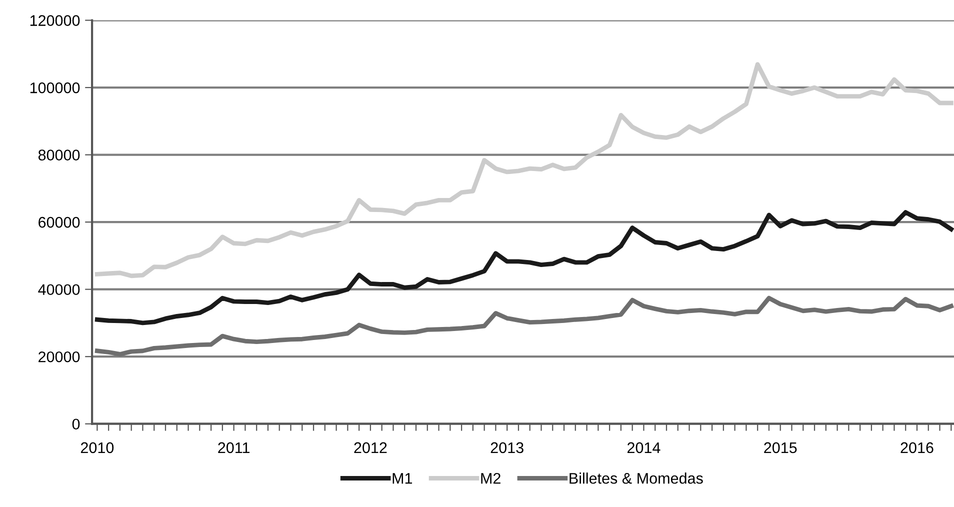 Image resolution: width=954 pixels, height=507 pixels. I want to click on x-tick-label: 2011, so click(234, 448).